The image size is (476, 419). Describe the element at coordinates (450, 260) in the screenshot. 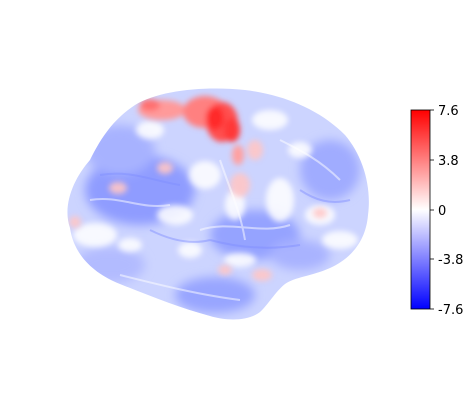

I see `colorbar-tick-label: -3.8` at that location.